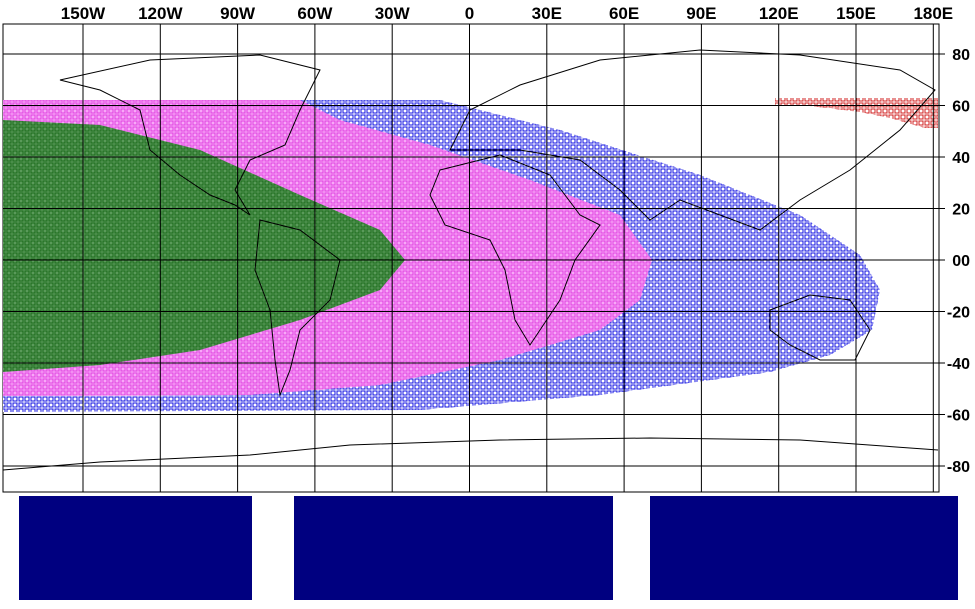  I want to click on longitude-label: 0, so click(469, 13).